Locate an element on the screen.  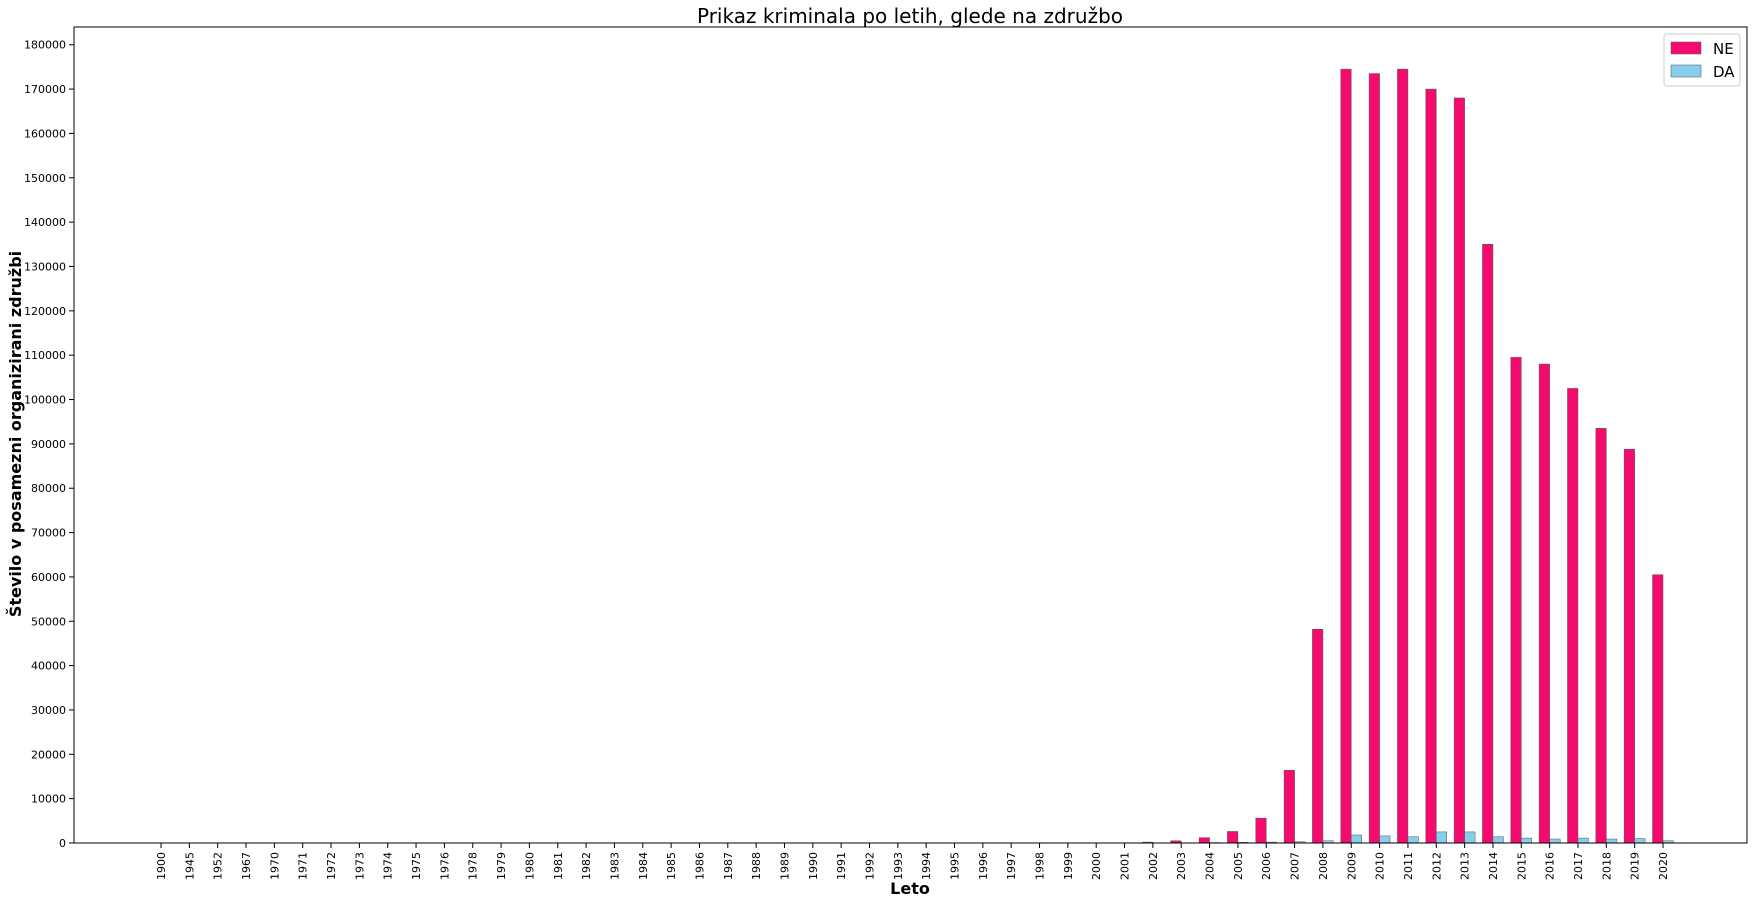
x-tick-label: 2008 is located at coordinates (1323, 866).